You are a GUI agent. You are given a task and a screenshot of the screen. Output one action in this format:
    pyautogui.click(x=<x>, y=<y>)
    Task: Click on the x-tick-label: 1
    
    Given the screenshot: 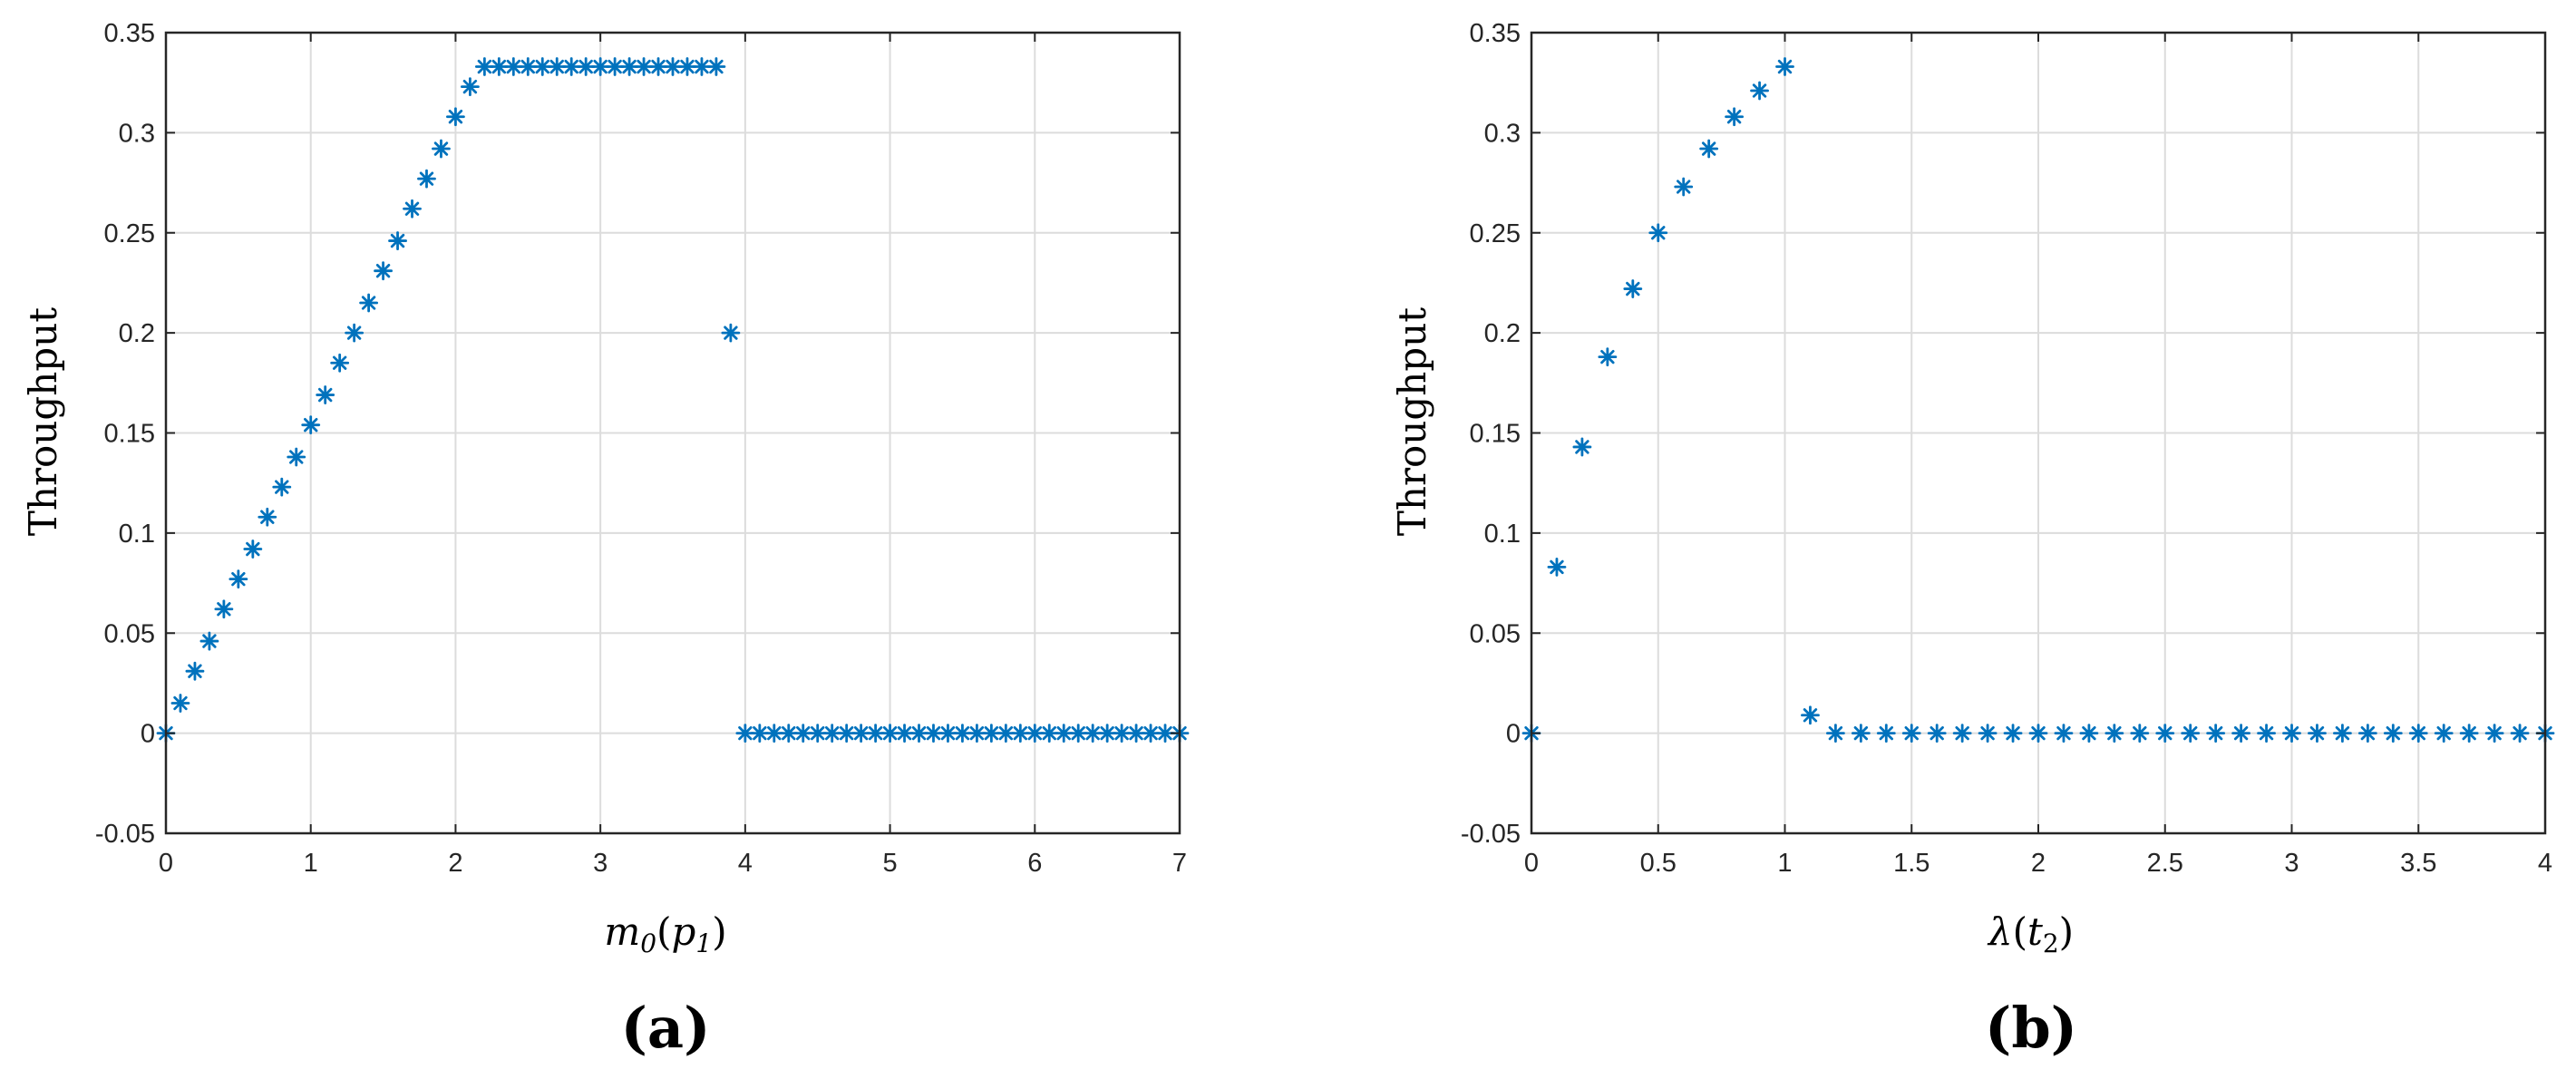 What is the action you would take?
    pyautogui.click(x=311, y=863)
    